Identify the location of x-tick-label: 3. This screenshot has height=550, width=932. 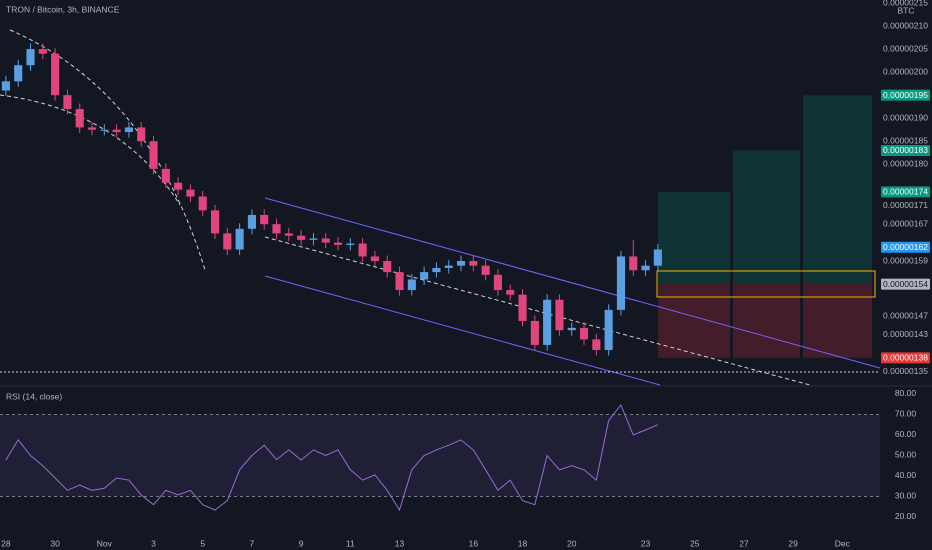
(153, 543).